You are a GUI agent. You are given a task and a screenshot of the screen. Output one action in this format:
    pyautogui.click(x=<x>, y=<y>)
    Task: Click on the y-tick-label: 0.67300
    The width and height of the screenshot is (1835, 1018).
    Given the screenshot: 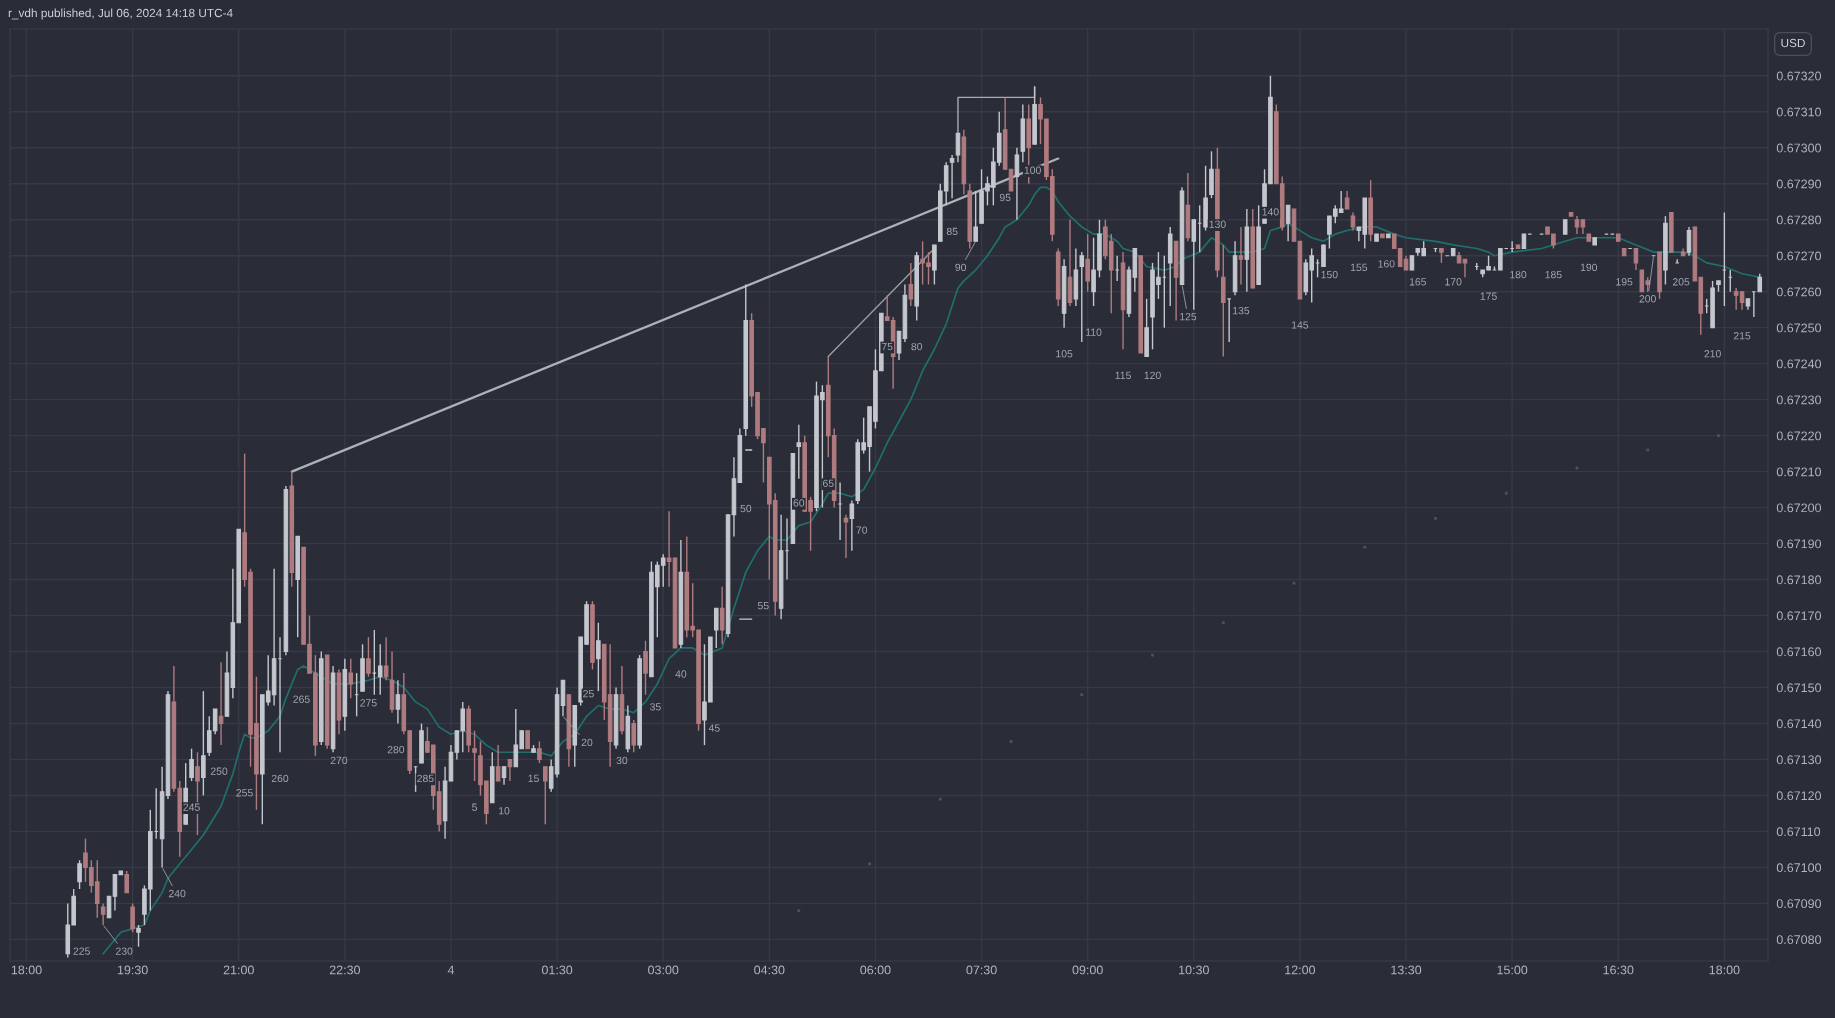 What is the action you would take?
    pyautogui.click(x=1799, y=148)
    